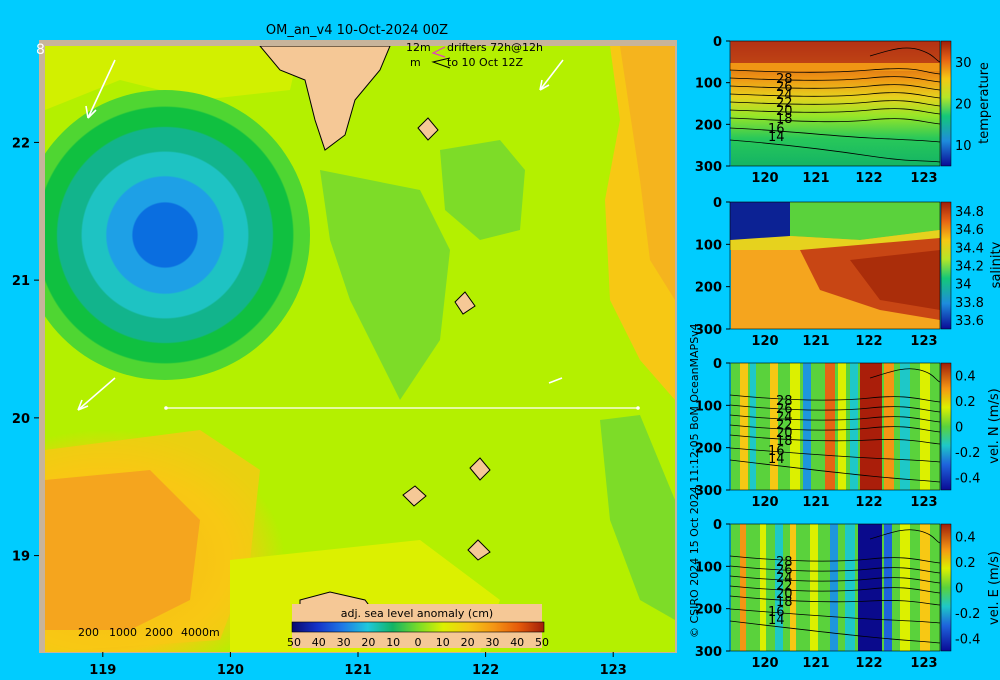  Describe the element at coordinates (969, 248) in the screenshot. I see `colorbar-tick-label: 34.4` at that location.